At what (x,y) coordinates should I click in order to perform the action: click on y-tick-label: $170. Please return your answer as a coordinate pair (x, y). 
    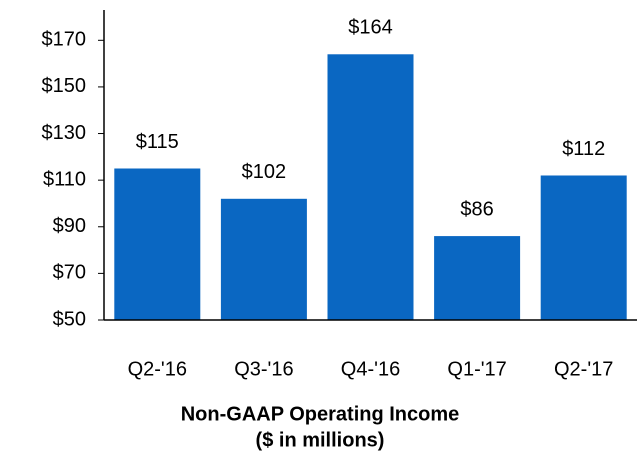
    Looking at the image, I should click on (64, 40).